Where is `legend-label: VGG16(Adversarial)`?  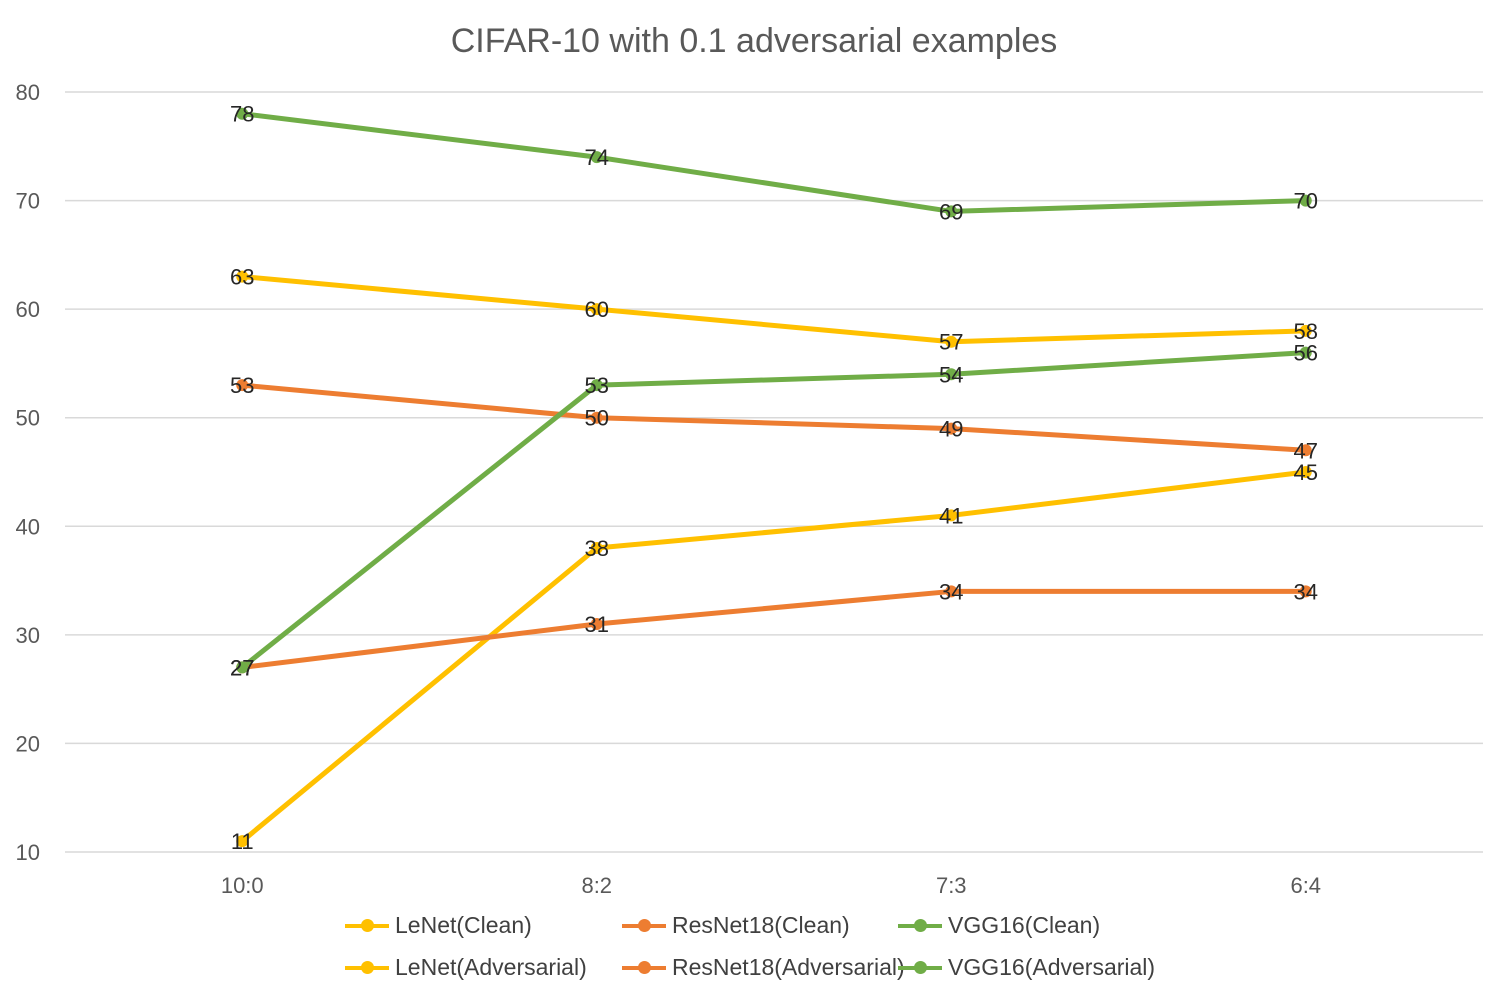
legend-label: VGG16(Adversarial) is located at coordinates (1052, 967).